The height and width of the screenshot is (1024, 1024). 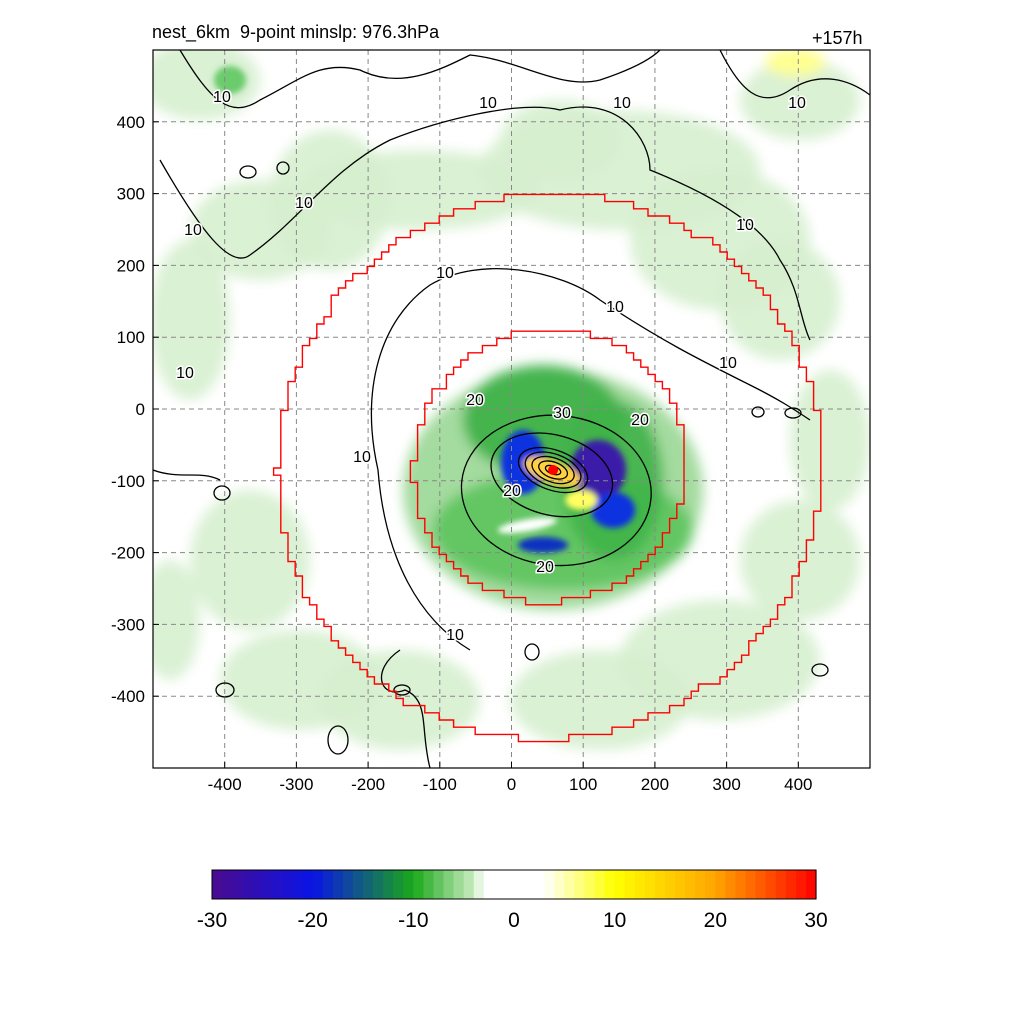 I want to click on colorbar: -30 -20 -10 0 10 20 30, so click(x=512, y=900).